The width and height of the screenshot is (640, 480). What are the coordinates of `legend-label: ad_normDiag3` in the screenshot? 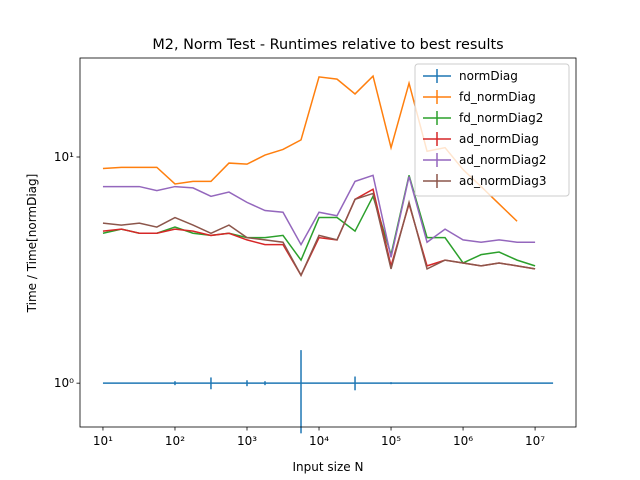 It's located at (503, 181).